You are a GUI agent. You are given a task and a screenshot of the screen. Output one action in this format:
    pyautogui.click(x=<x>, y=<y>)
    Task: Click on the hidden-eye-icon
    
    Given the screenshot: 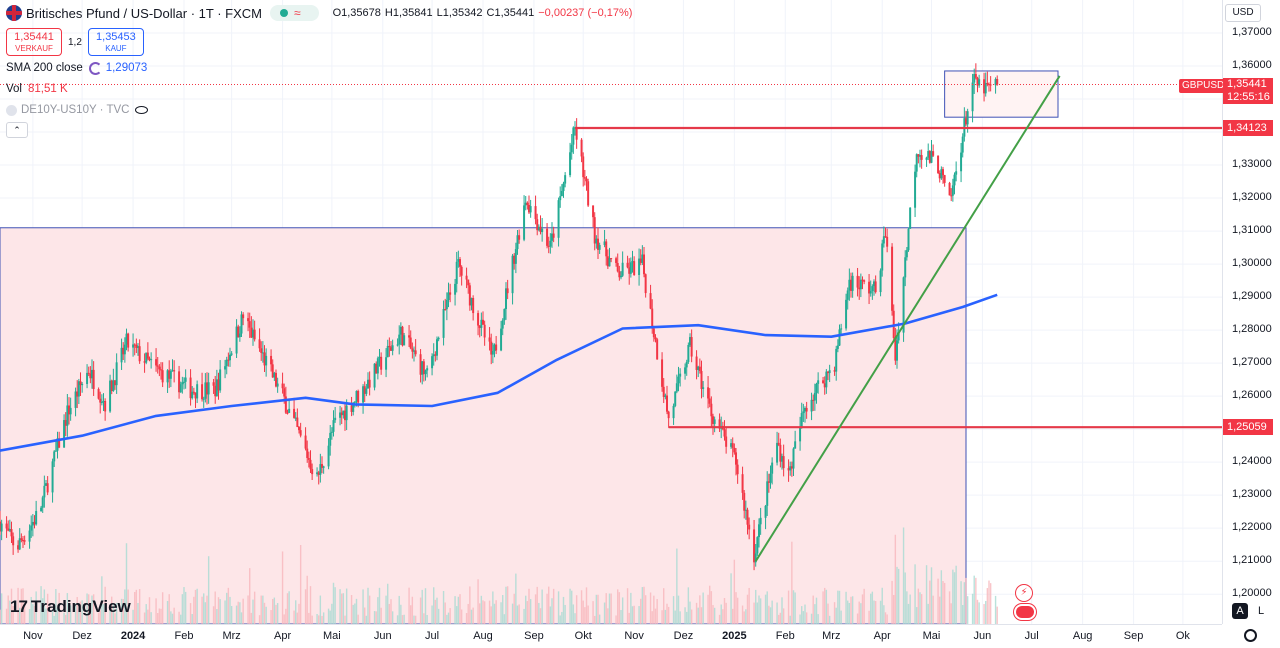 What is the action you would take?
    pyautogui.click(x=142, y=110)
    